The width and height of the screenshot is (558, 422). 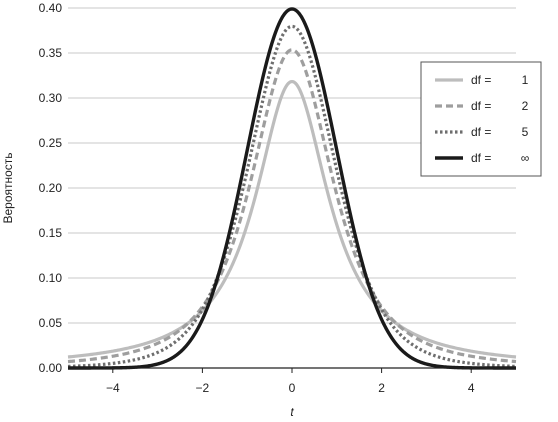 I want to click on x-tick-label: 0, so click(x=292, y=388).